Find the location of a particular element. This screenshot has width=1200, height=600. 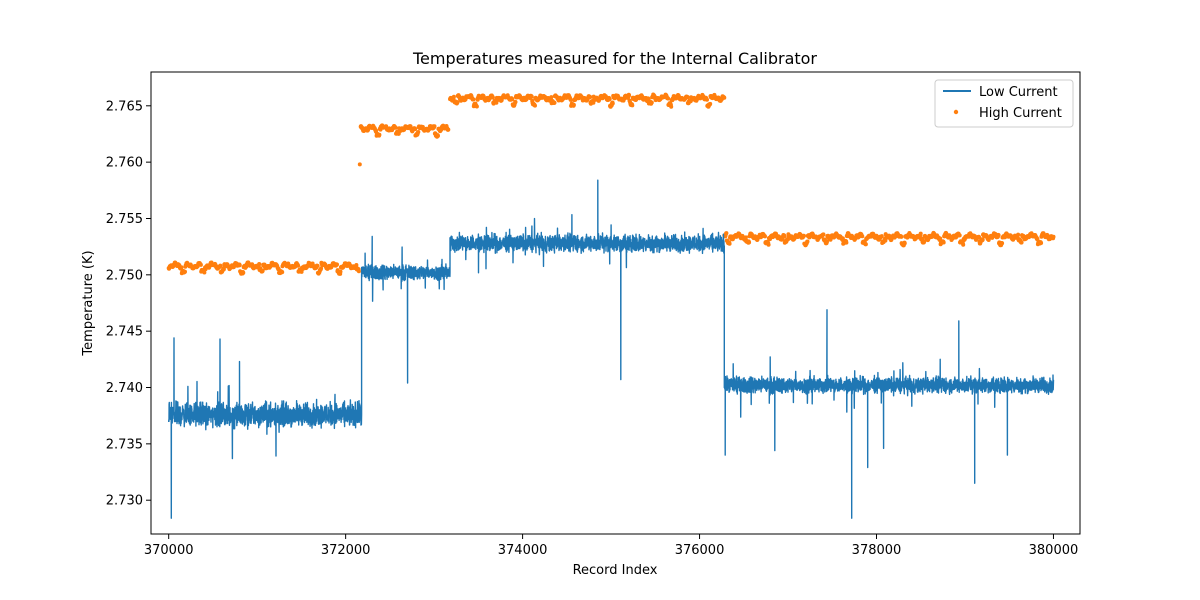

x-axis-label: Record Index is located at coordinates (615, 570).